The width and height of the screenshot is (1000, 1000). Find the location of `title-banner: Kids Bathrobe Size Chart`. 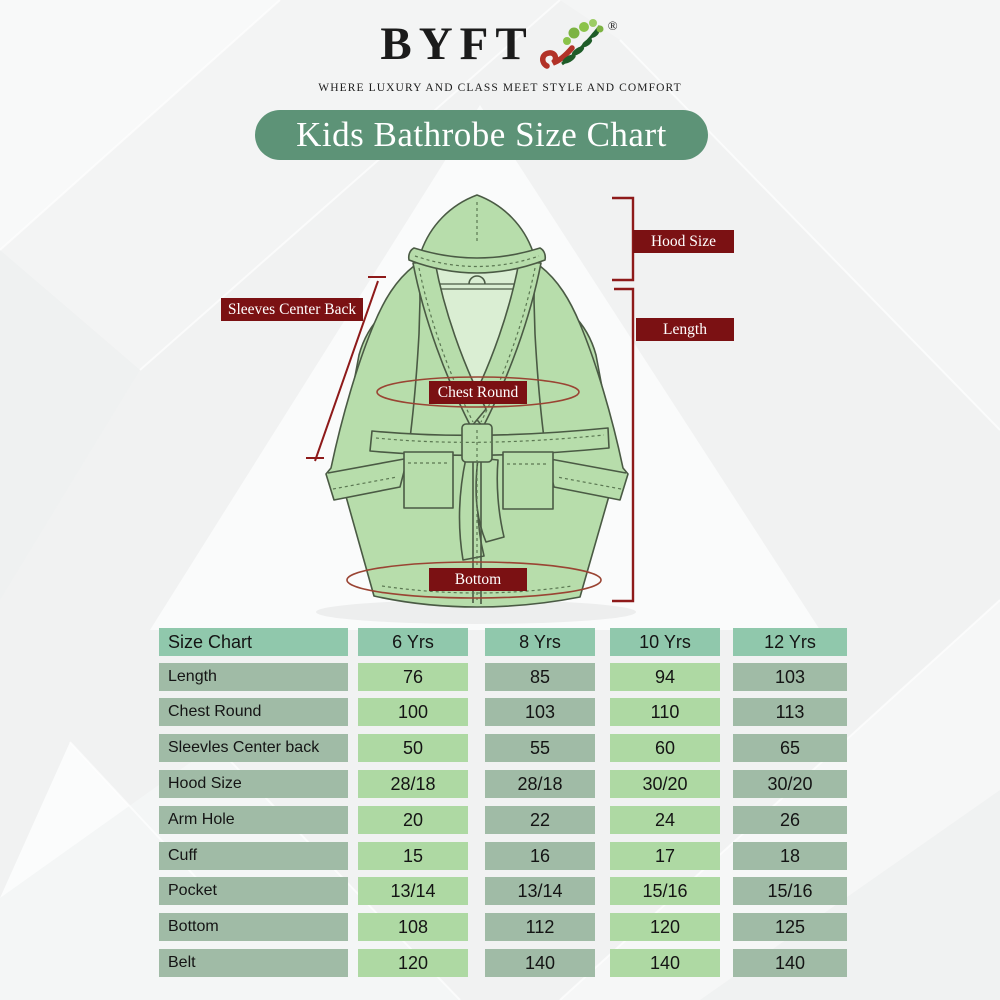

title-banner: Kids Bathrobe Size Chart is located at coordinates (481, 135).